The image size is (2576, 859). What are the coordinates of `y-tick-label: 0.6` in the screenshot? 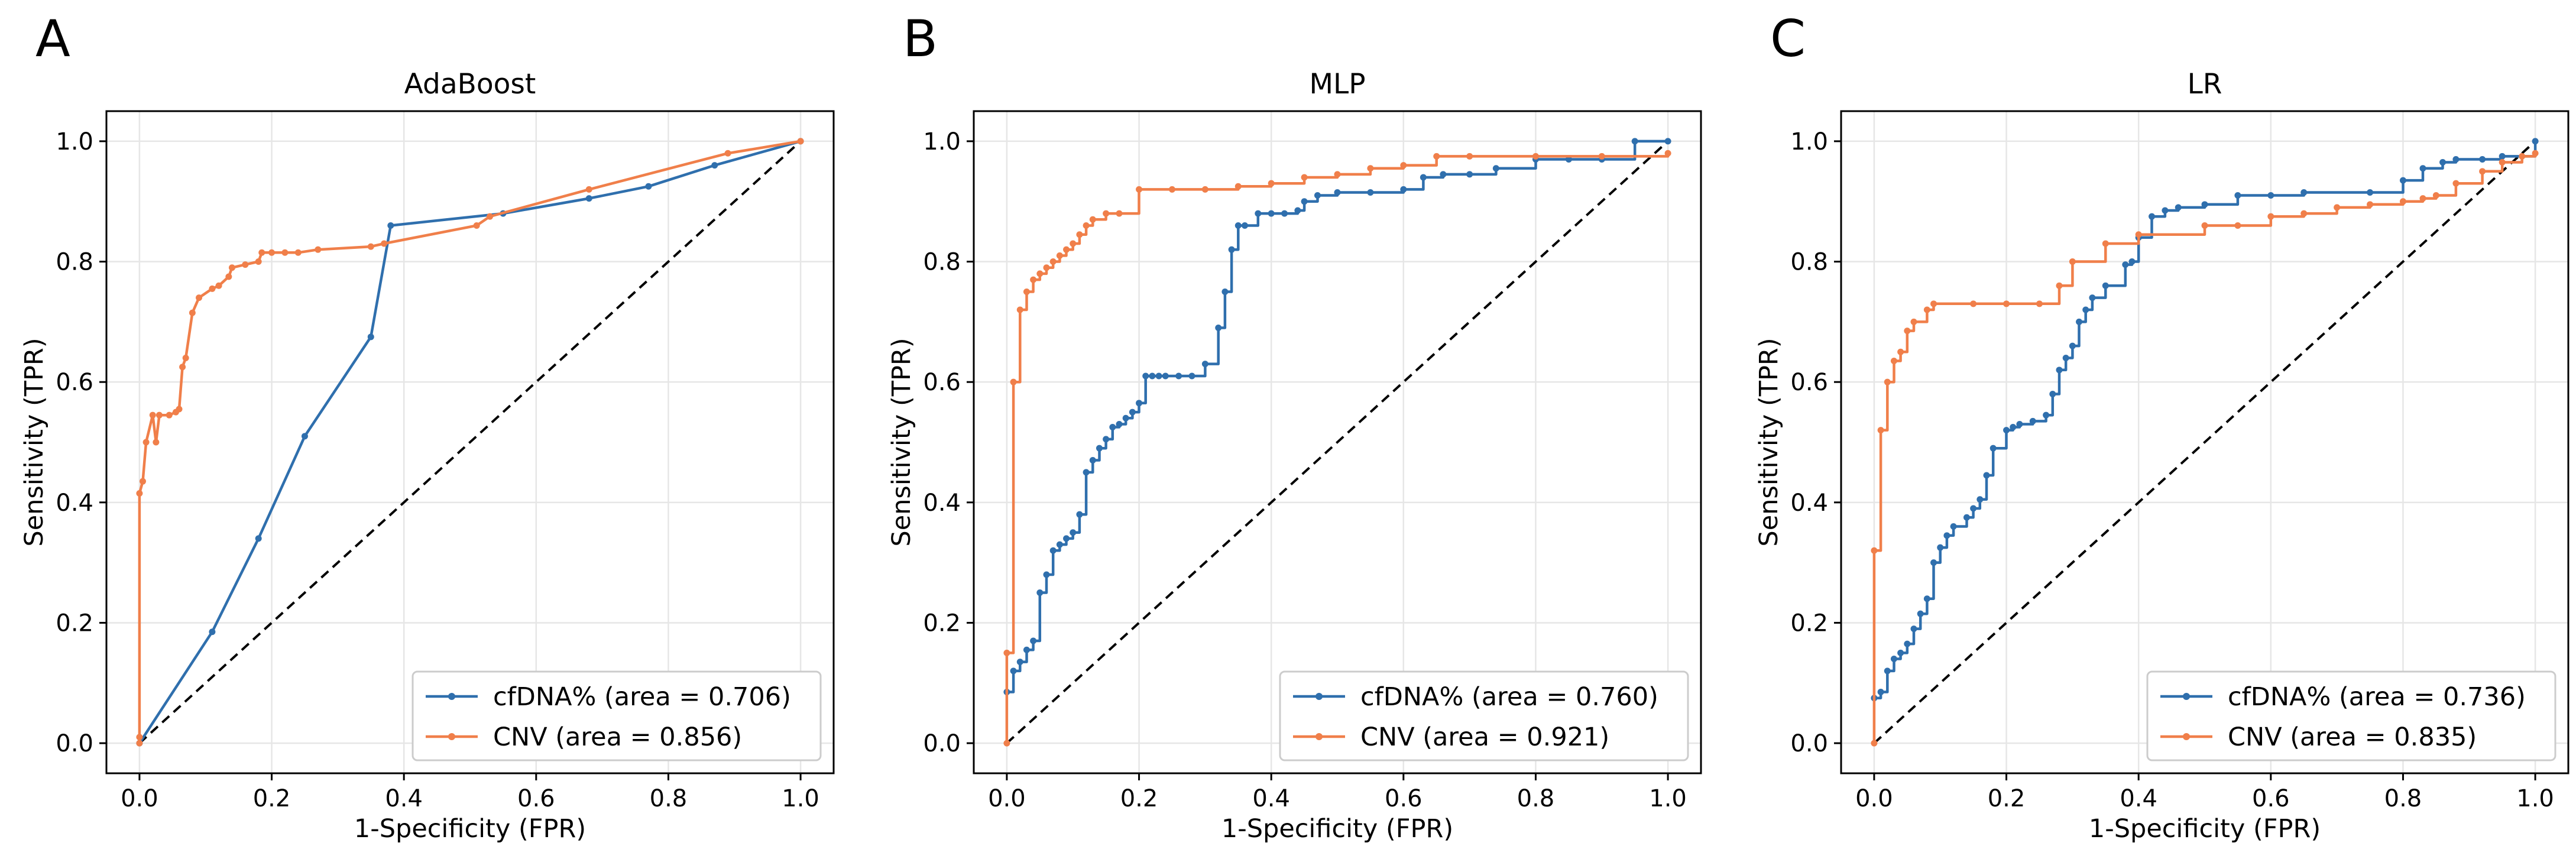 It's located at (74, 382).